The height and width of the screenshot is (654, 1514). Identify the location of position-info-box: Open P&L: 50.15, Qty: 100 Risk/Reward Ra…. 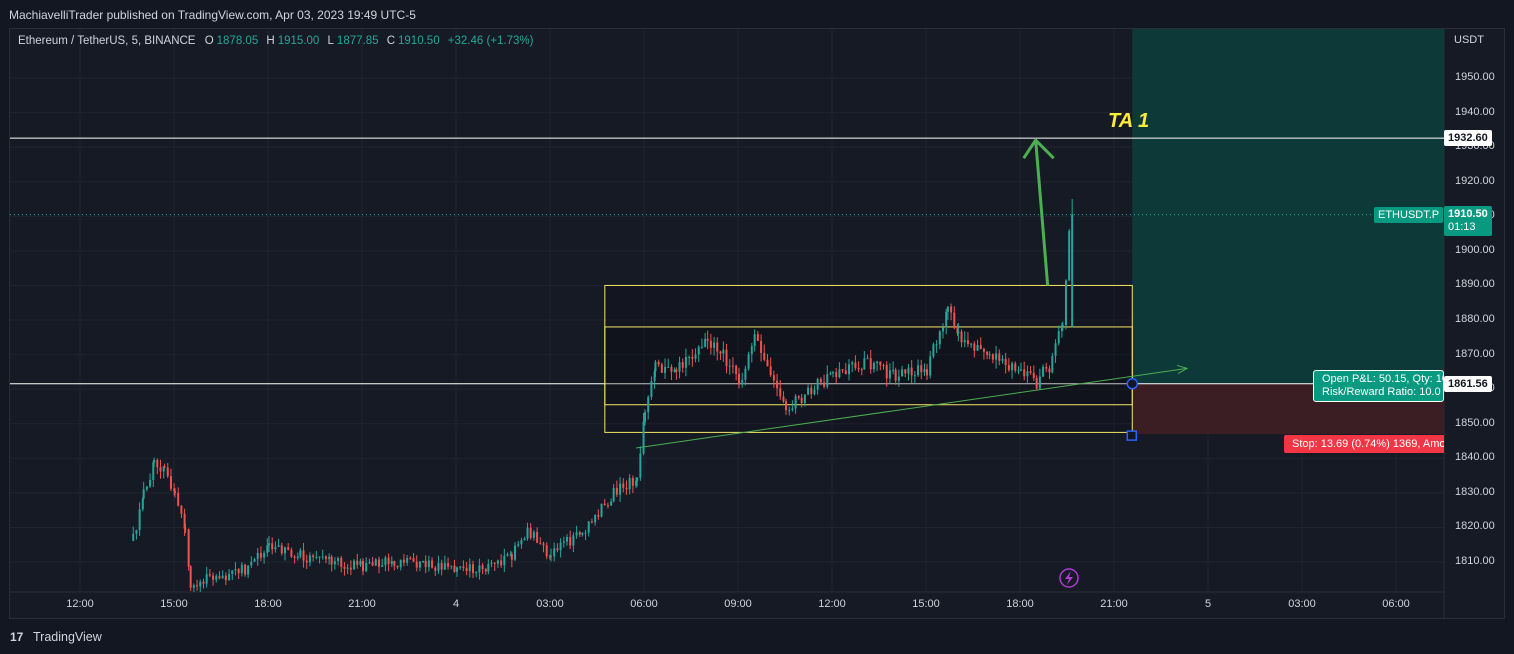
(1378, 386).